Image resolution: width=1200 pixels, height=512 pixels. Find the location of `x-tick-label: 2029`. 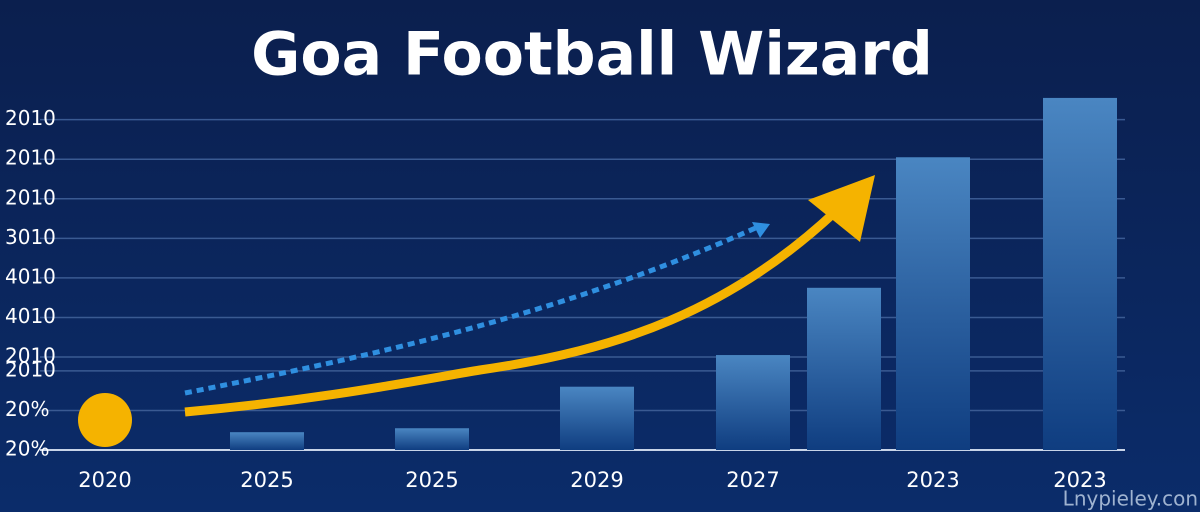

x-tick-label: 2029 is located at coordinates (596, 480).